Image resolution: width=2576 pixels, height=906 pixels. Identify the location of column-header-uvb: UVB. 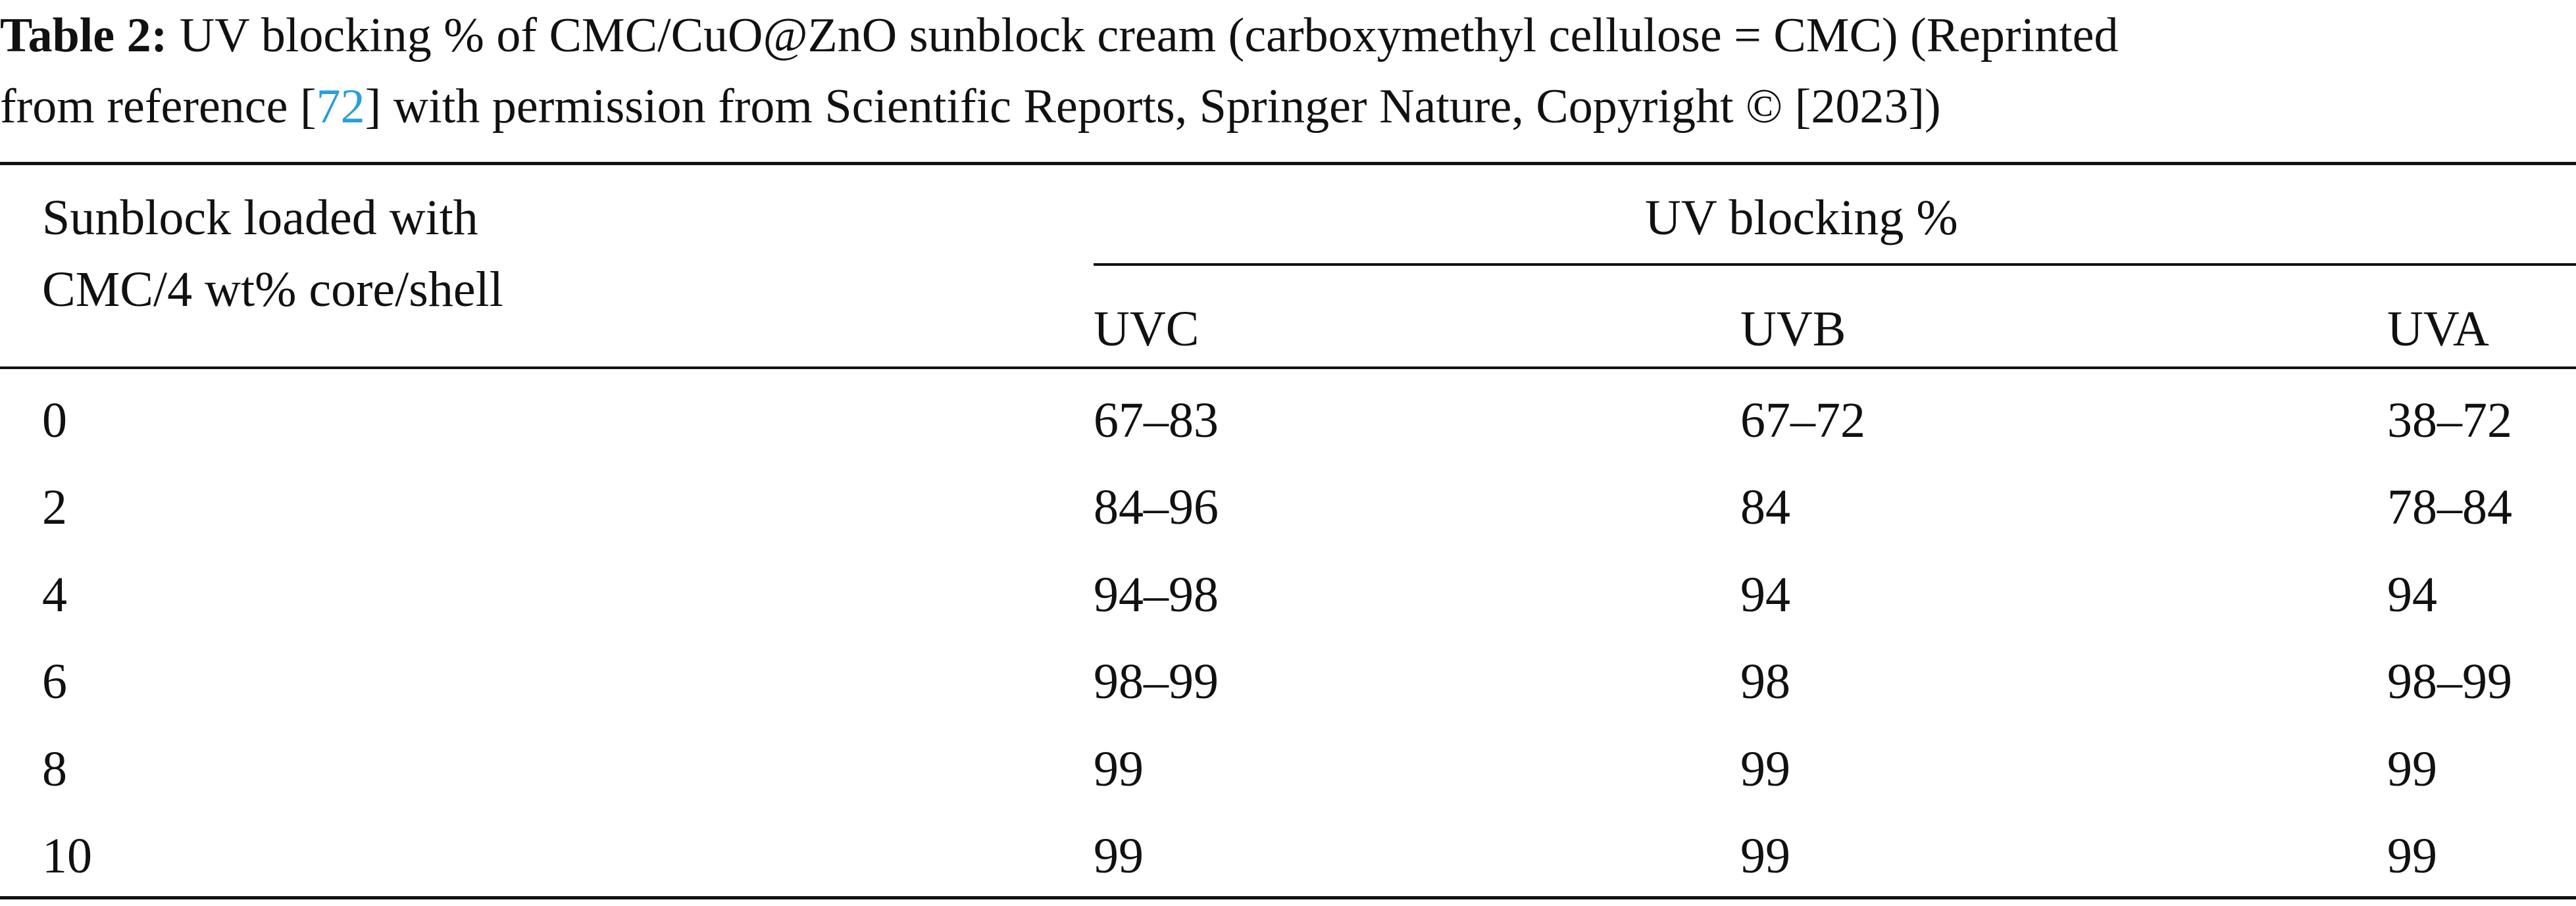
(1793, 329).